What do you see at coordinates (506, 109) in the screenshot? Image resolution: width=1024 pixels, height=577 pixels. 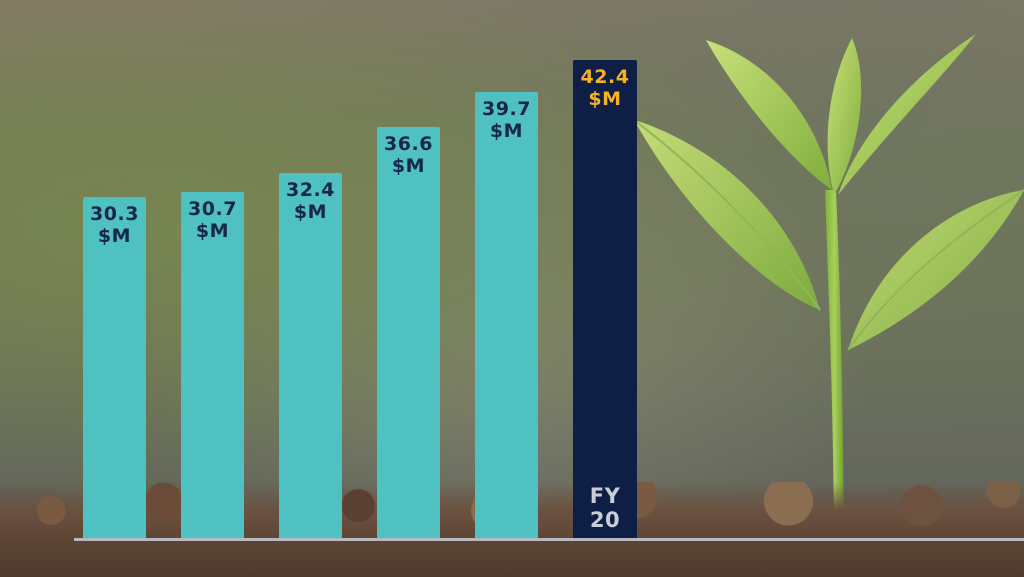 I see `bar-value-label: 39.7` at bounding box center [506, 109].